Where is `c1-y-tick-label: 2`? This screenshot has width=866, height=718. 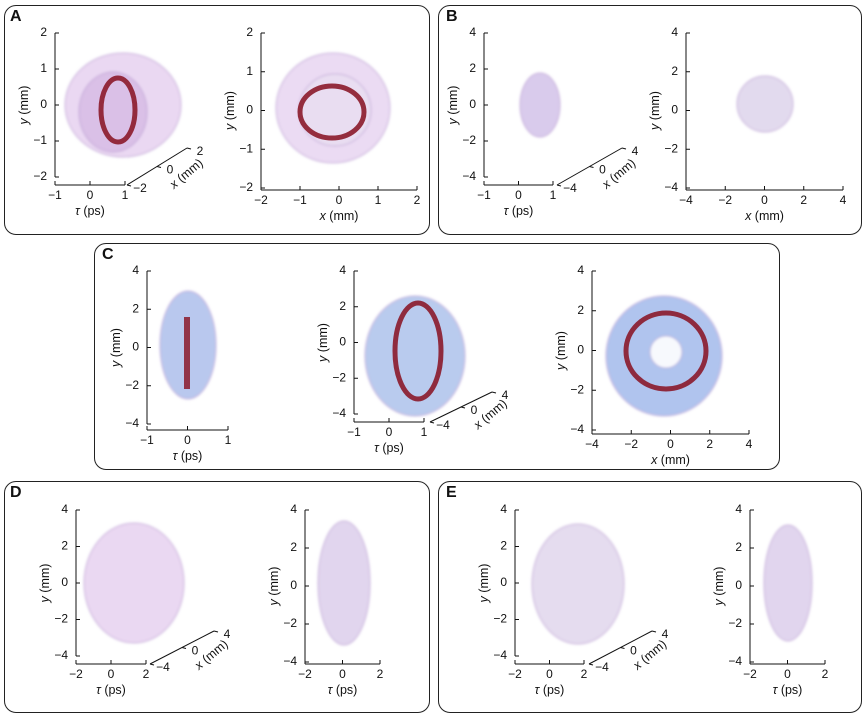
c1-y-tick-label: 2 is located at coordinates (135, 308).